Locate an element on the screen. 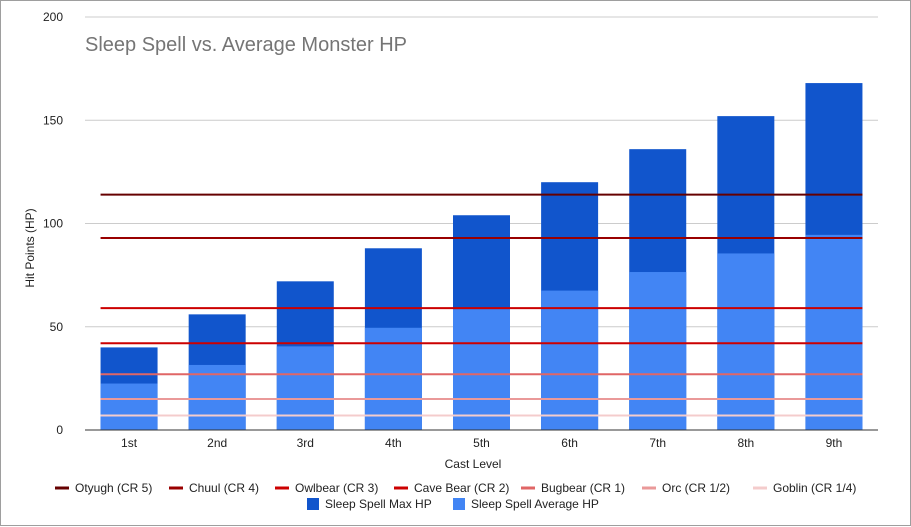 The height and width of the screenshot is (527, 911). legend-label: Orc (CR 1/2) is located at coordinates (696, 488).